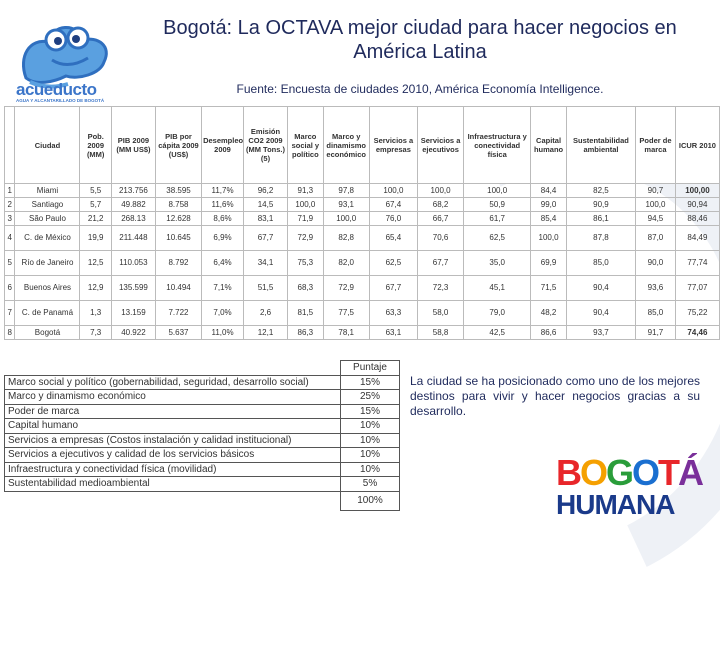 The height and width of the screenshot is (652, 720). Describe the element at coordinates (95, 145) in the screenshot. I see `column-header: Pob. 2009 (MM)` at that location.